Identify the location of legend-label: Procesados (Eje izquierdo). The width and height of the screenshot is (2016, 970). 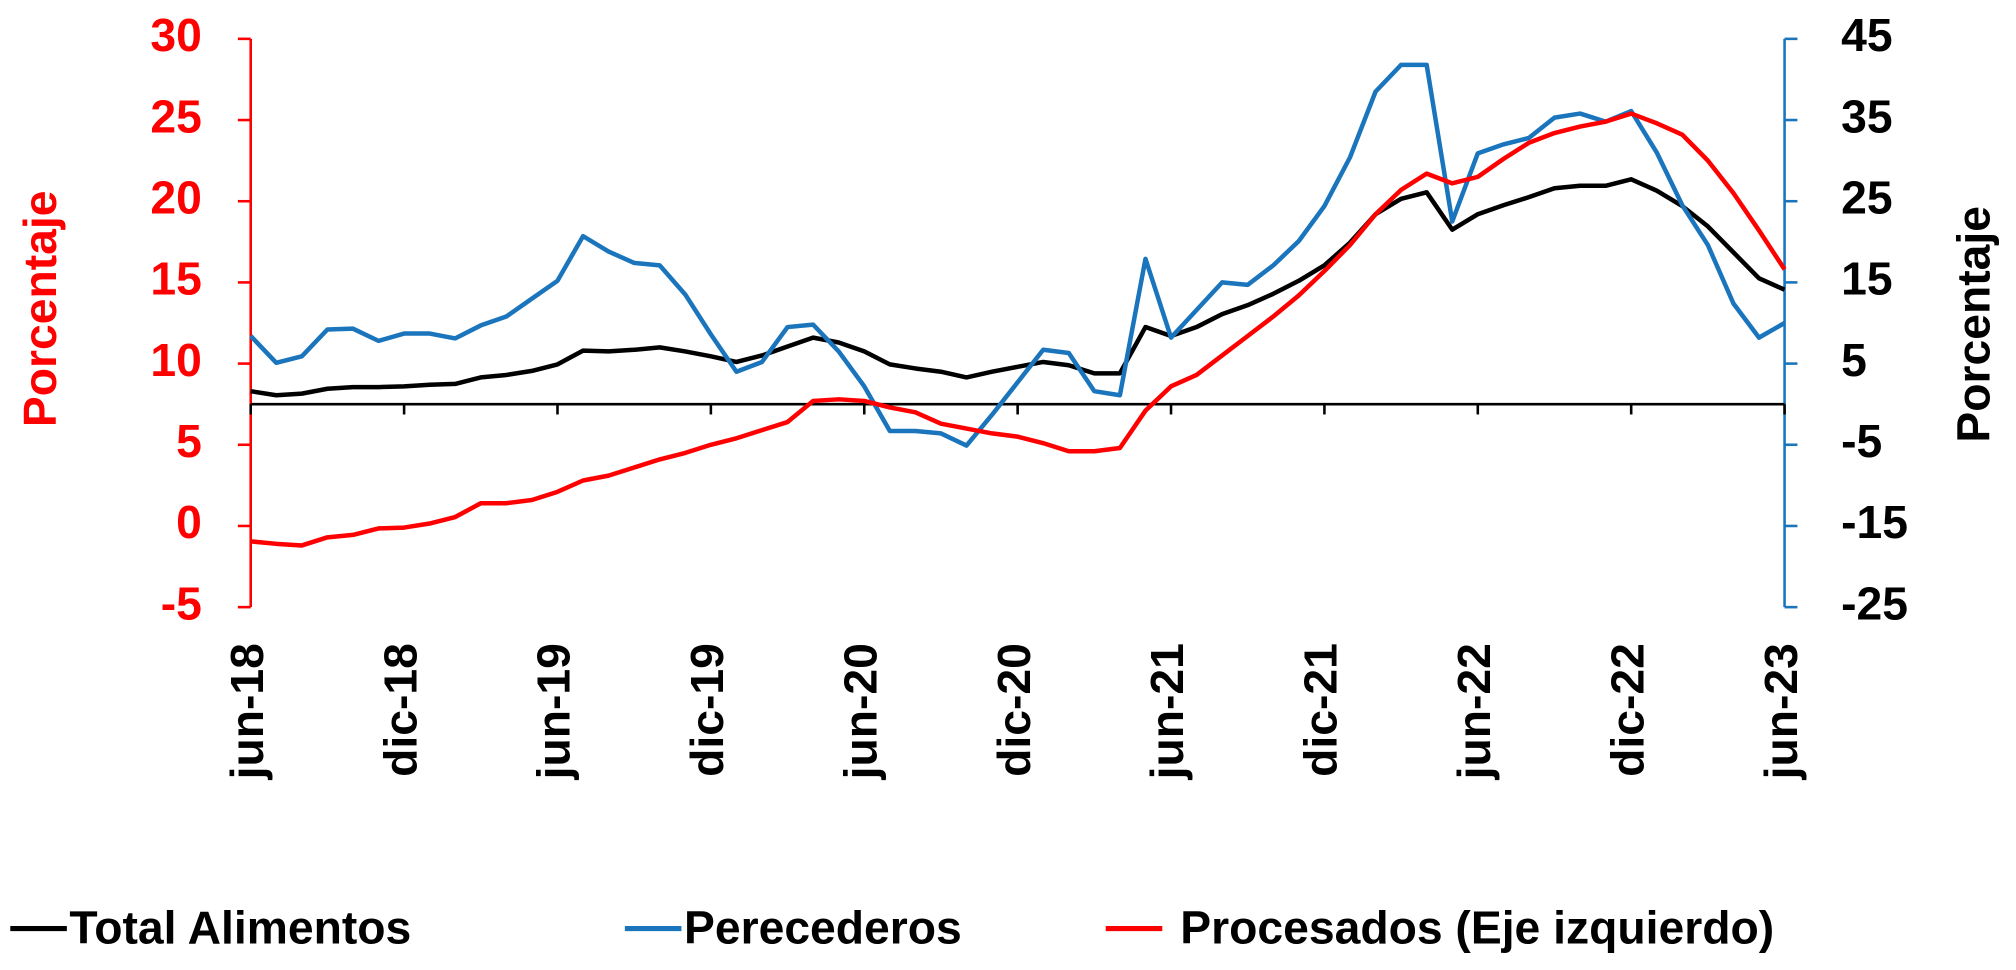
(1477, 927).